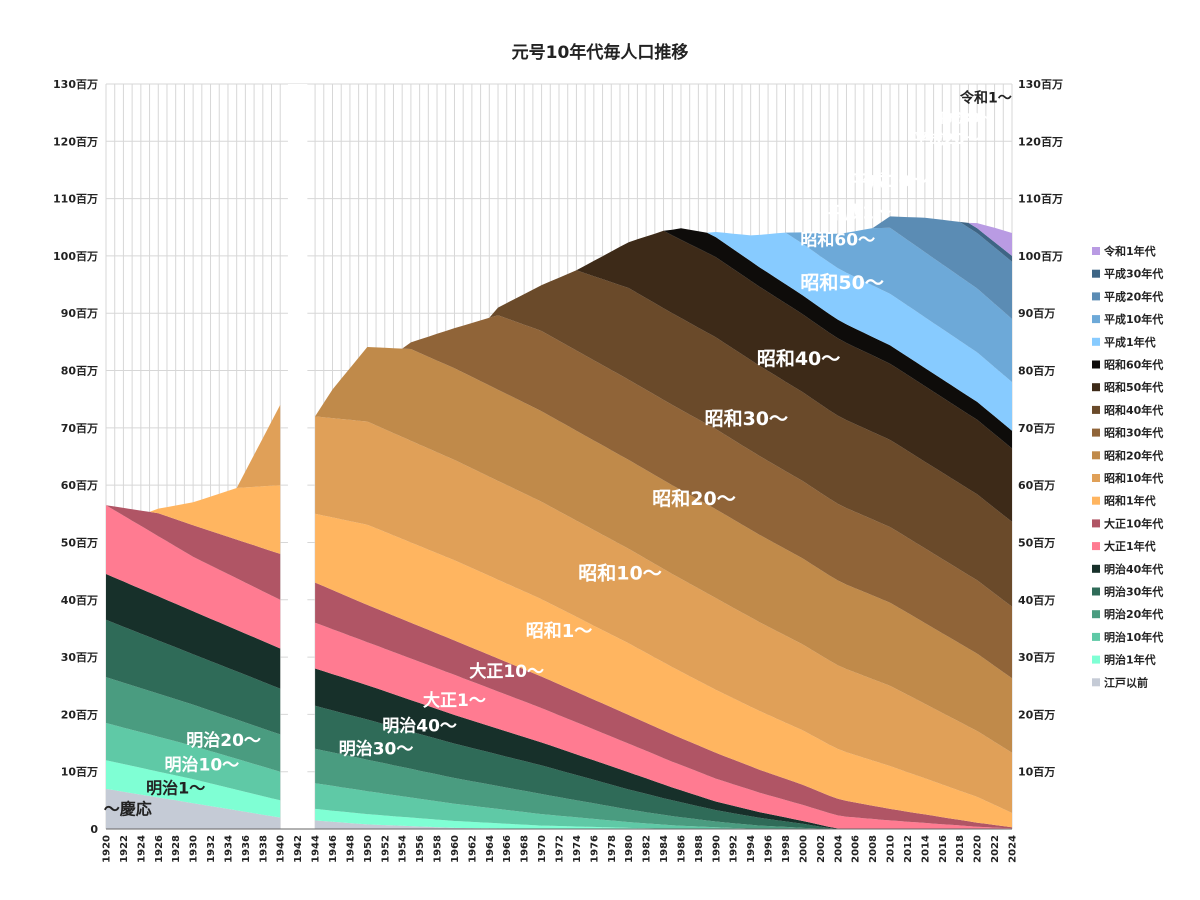  I want to click on legend-label: 明治20年代, so click(1133, 614).